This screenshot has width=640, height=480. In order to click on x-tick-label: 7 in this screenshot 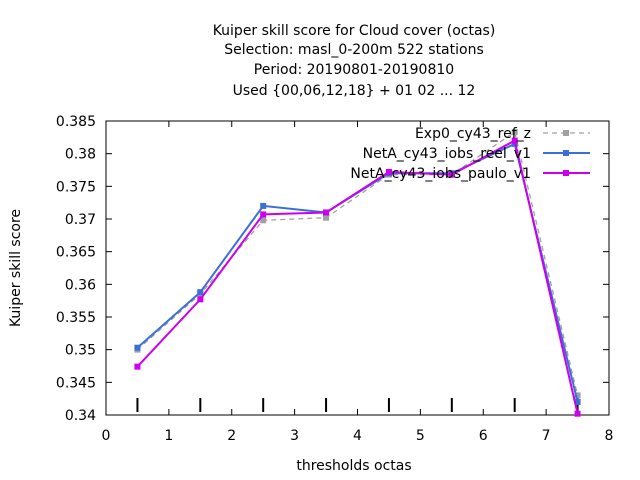, I will do `click(546, 436)`.